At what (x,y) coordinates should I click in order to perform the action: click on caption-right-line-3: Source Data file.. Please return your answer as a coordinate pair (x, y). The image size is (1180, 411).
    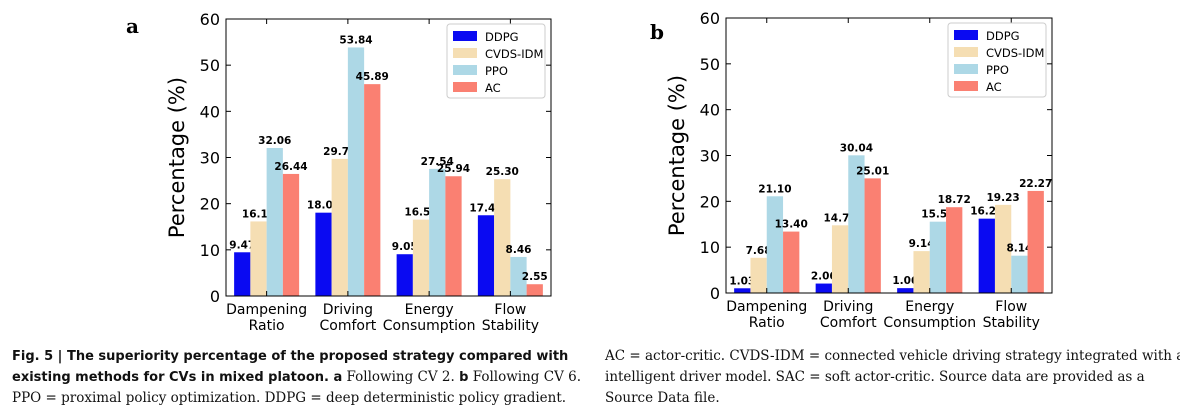
    Looking at the image, I should click on (662, 398).